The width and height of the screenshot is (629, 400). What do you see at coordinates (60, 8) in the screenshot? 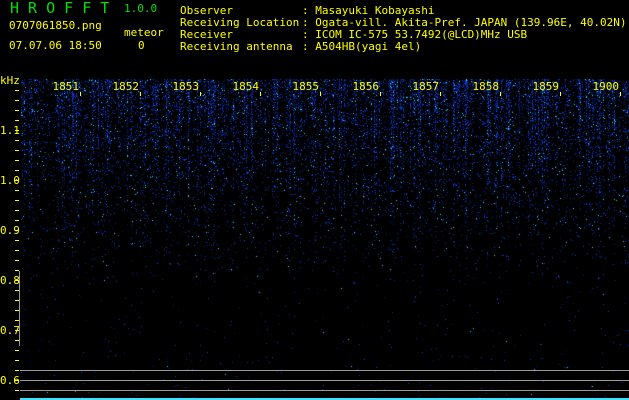
I see `app-title: H R O F F T` at bounding box center [60, 8].